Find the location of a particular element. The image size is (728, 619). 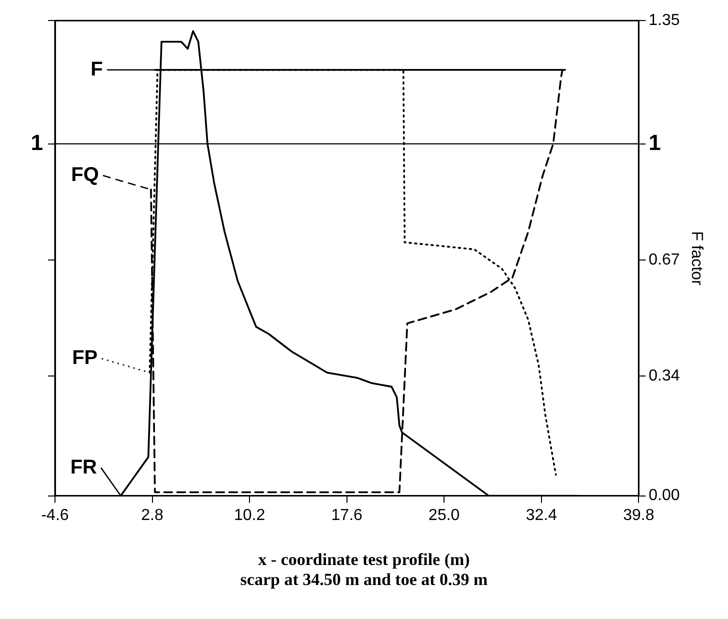

y-tick-label: 1.35 is located at coordinates (664, 21).